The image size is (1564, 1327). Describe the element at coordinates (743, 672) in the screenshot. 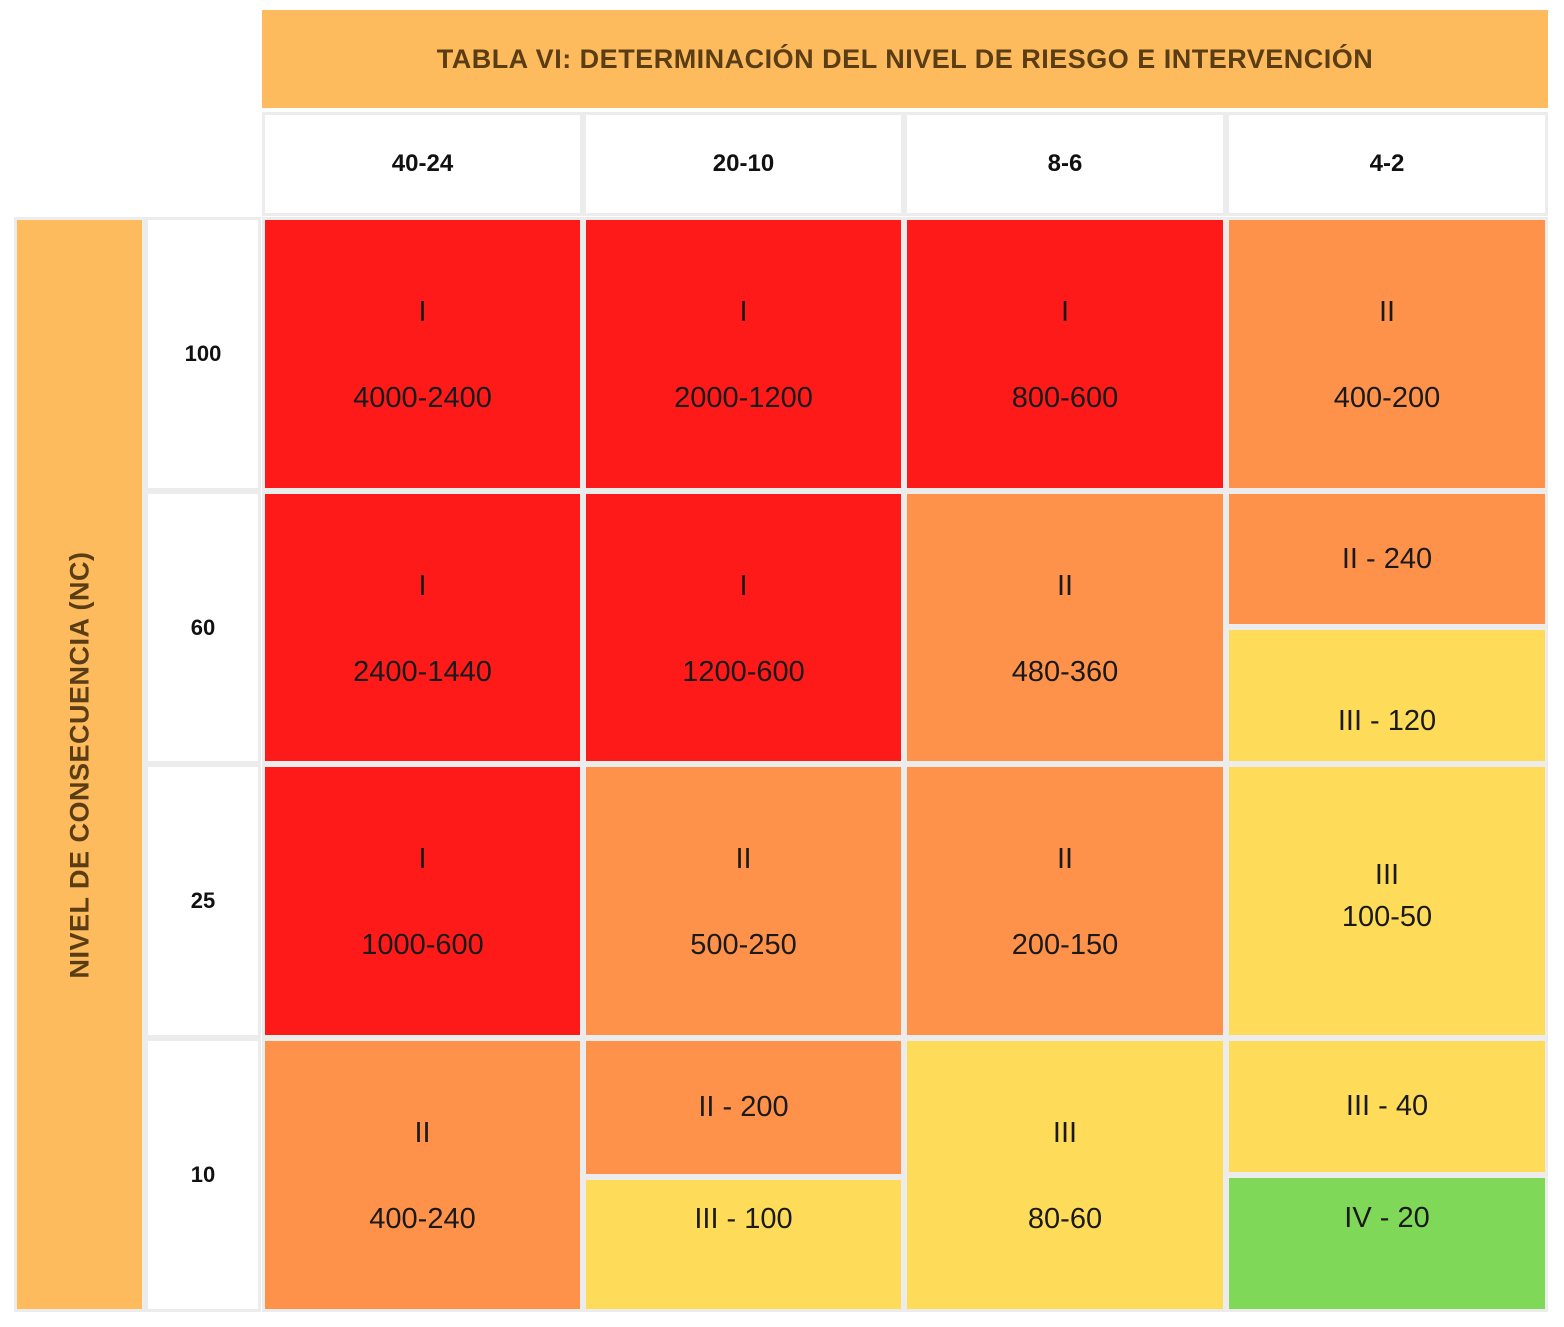

I see `risk-range: 1200-600` at that location.